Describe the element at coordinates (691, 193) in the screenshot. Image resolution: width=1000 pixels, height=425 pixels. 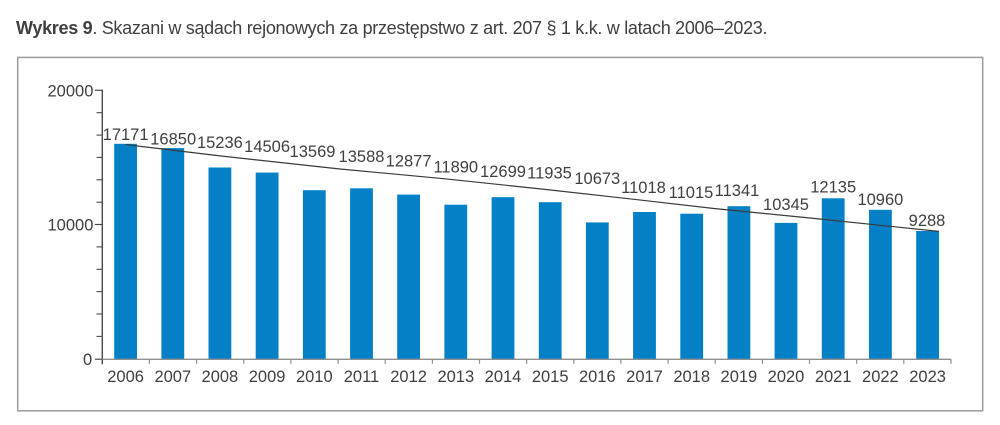
I see `svg-text: 11015` at that location.